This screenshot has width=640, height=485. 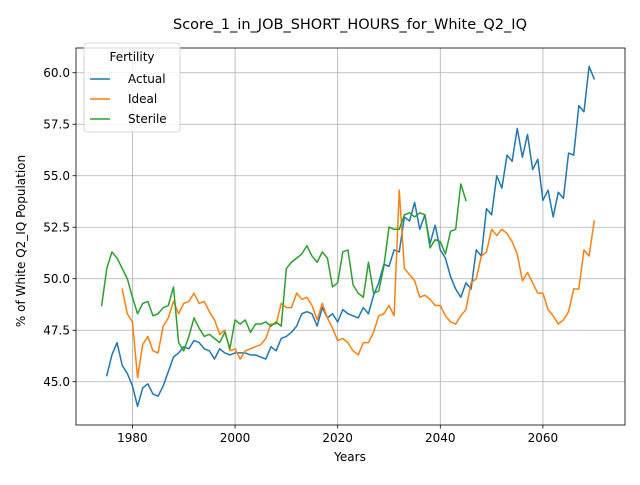 I want to click on x-tick-label: 2060, so click(x=543, y=438).